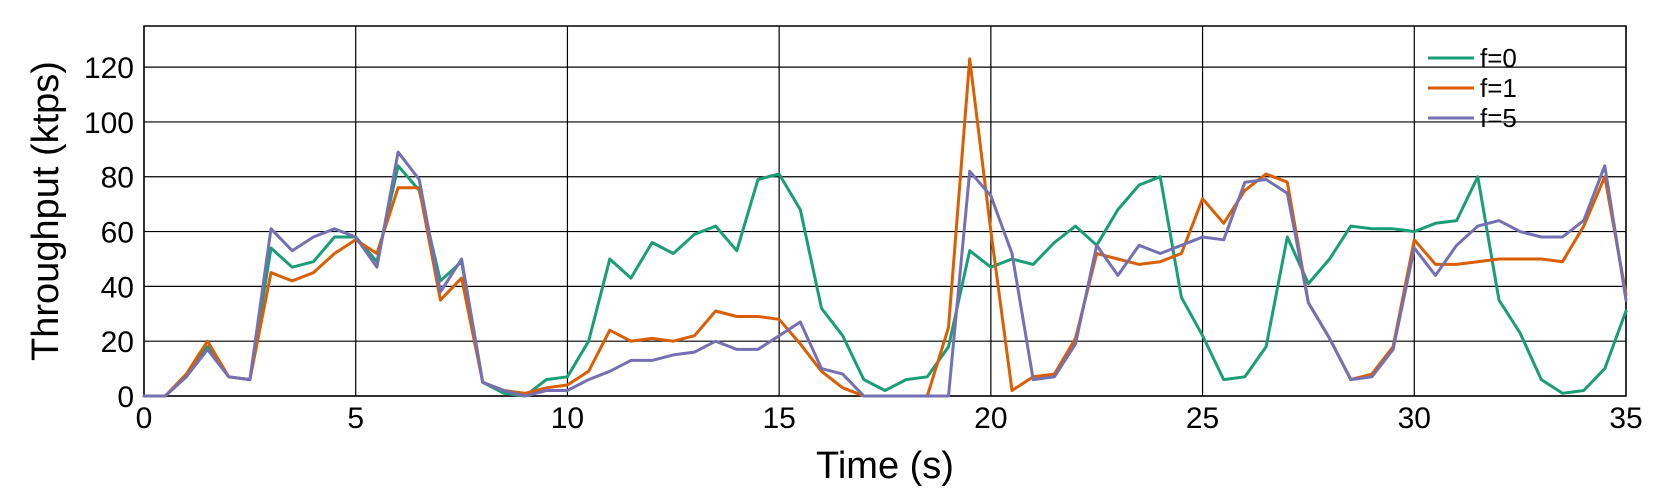  What do you see at coordinates (885, 466) in the screenshot?
I see `x-axis-title: Time (s)` at bounding box center [885, 466].